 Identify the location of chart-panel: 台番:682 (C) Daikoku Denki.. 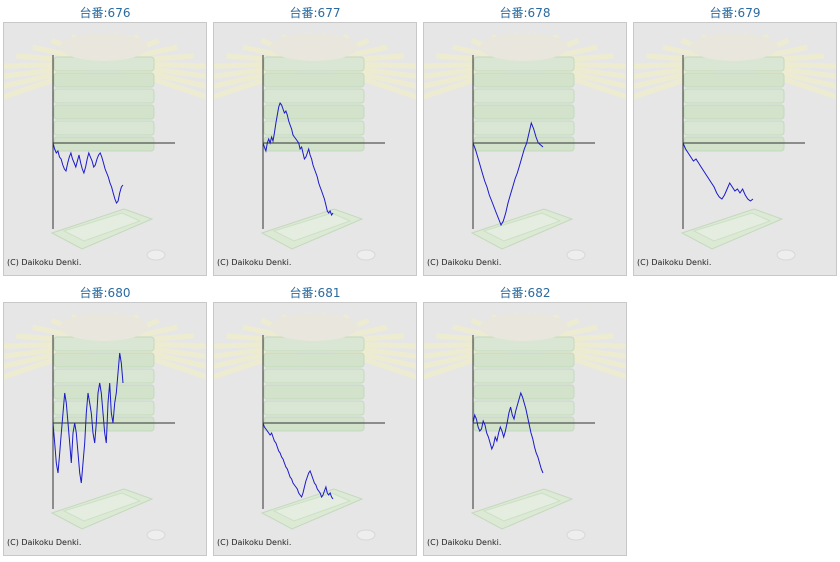
(525, 420).